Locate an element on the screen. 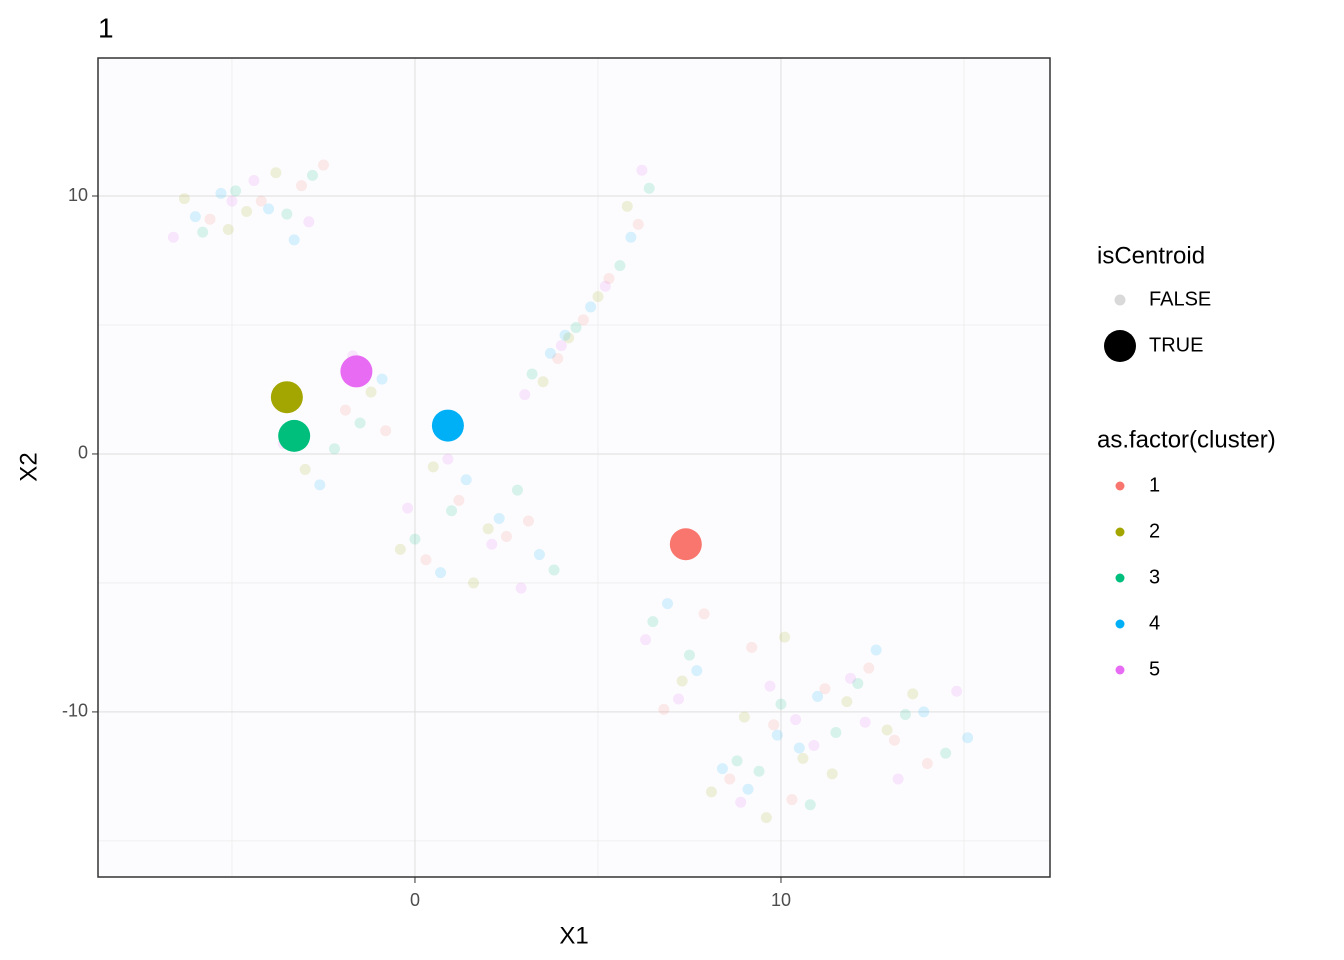 This screenshot has height=960, width=1344. legend-title: isCentroid is located at coordinates (1151, 255).